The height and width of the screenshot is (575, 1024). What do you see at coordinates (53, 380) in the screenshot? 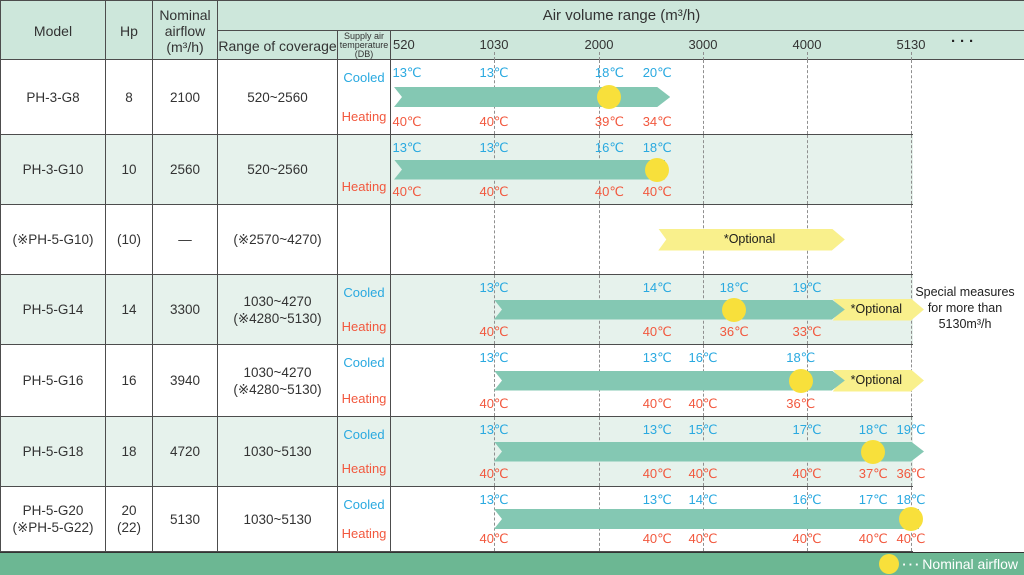
I see `model-line: PH-5-G16` at bounding box center [53, 380].